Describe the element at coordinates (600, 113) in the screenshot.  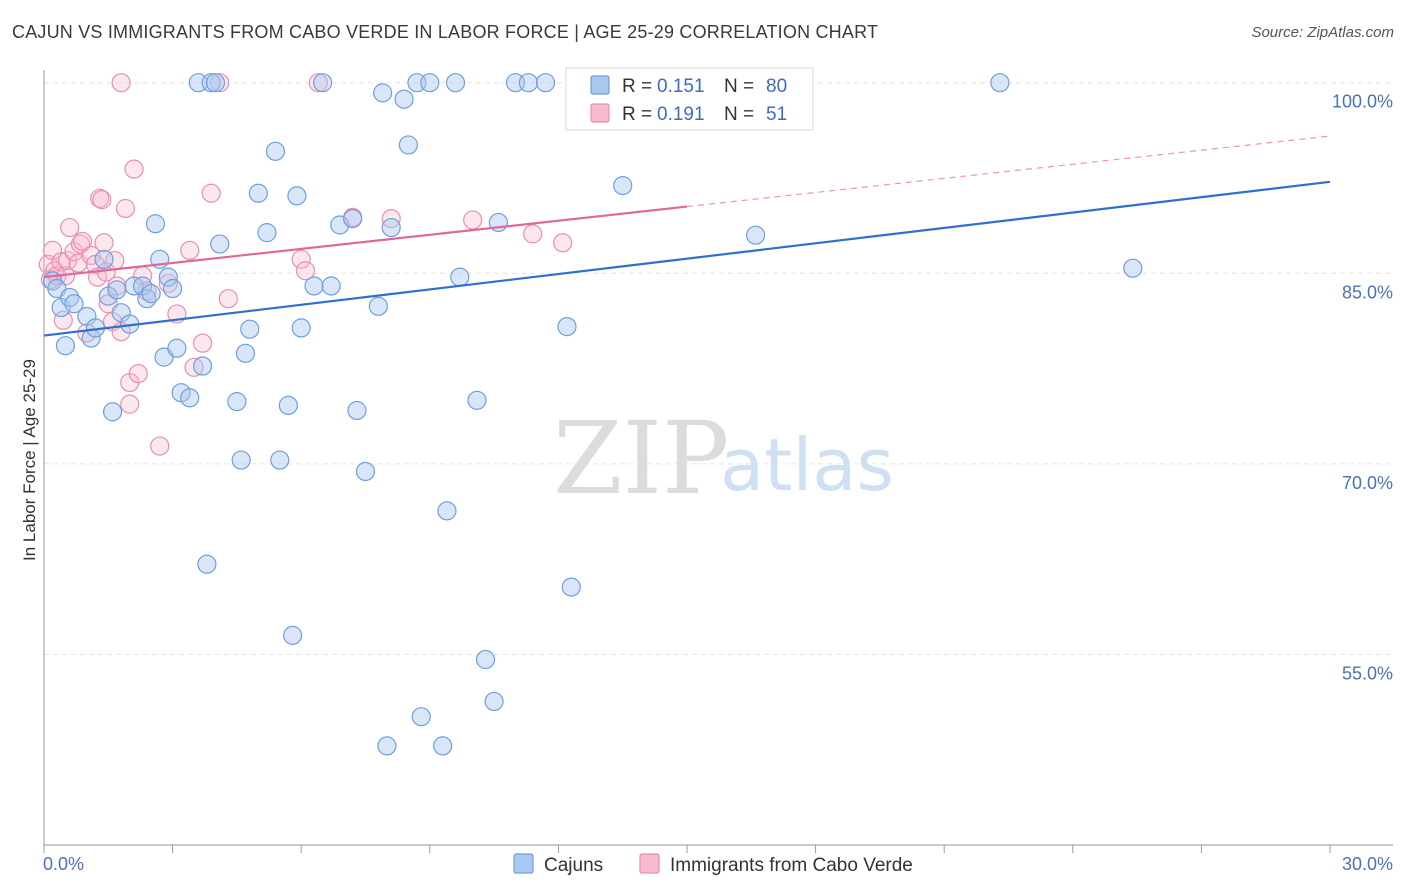
I see `legend-swatch-cabo-verde` at that location.